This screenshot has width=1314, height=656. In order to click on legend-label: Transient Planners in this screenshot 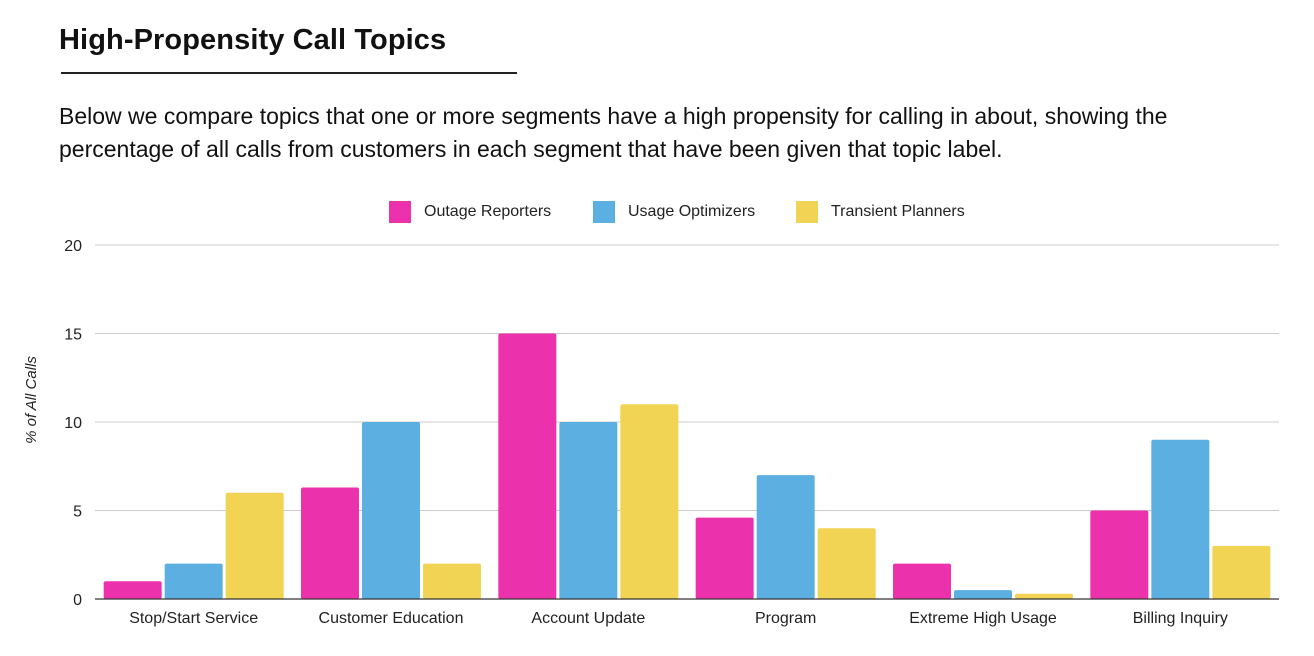, I will do `click(898, 211)`.